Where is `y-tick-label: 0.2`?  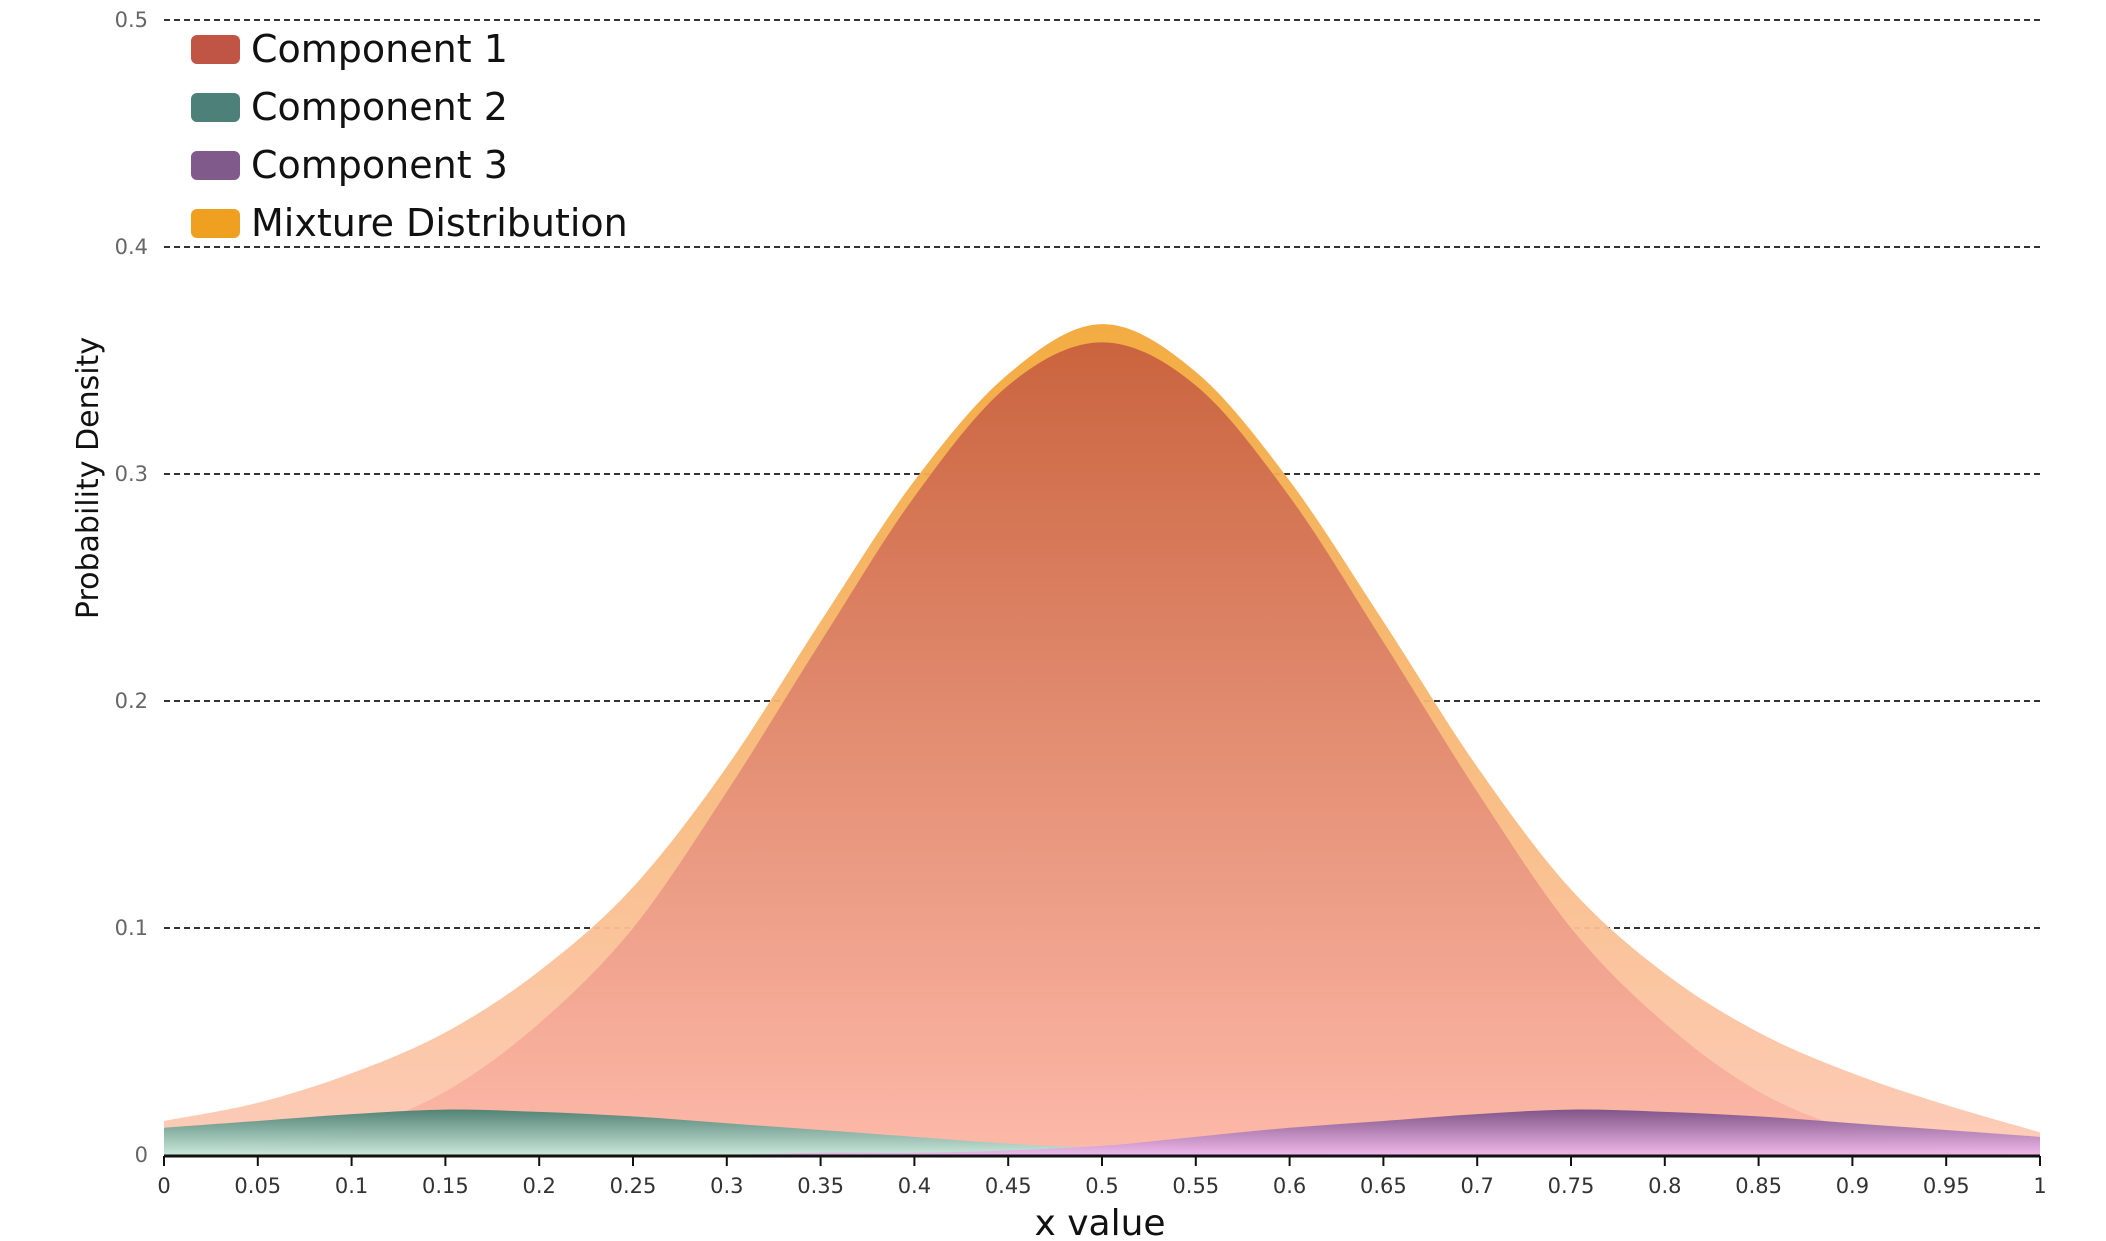
y-tick-label: 0.2 is located at coordinates (131, 701).